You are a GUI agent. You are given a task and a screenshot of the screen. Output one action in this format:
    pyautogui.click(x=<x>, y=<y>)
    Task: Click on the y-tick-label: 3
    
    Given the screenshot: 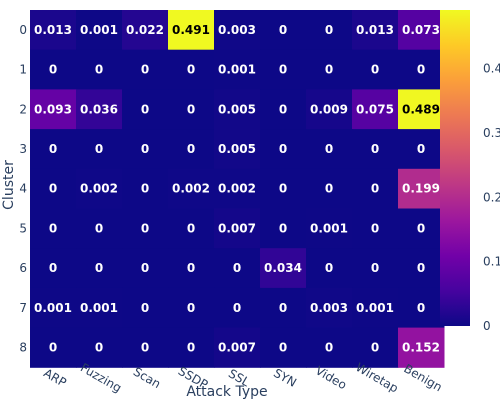 What is the action you would take?
    pyautogui.click(x=23, y=149)
    